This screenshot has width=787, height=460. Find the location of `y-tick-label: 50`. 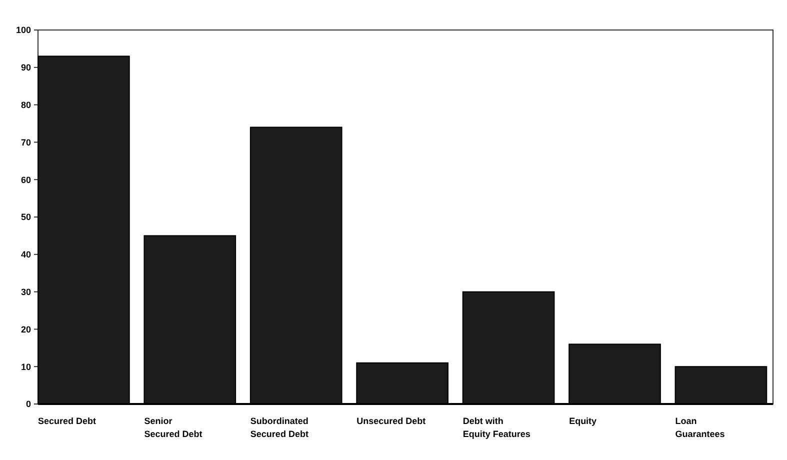

y-tick-label: 50 is located at coordinates (25, 217).